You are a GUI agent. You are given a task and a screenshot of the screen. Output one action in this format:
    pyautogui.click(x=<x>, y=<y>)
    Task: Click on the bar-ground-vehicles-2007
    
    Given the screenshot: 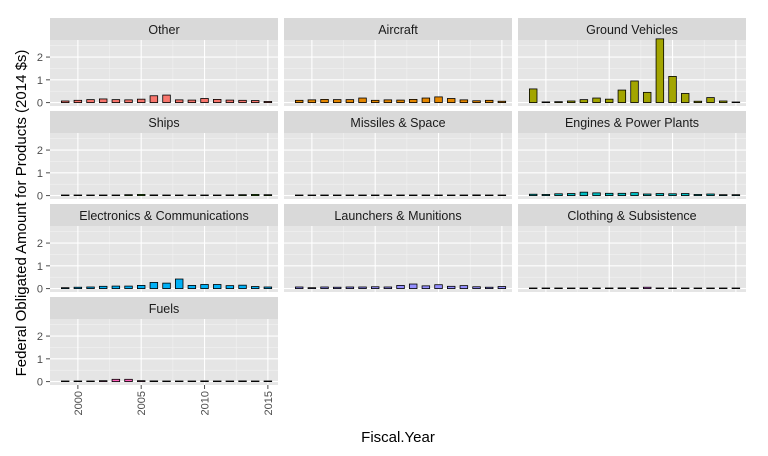 What is the action you would take?
    pyautogui.click(x=634, y=91)
    